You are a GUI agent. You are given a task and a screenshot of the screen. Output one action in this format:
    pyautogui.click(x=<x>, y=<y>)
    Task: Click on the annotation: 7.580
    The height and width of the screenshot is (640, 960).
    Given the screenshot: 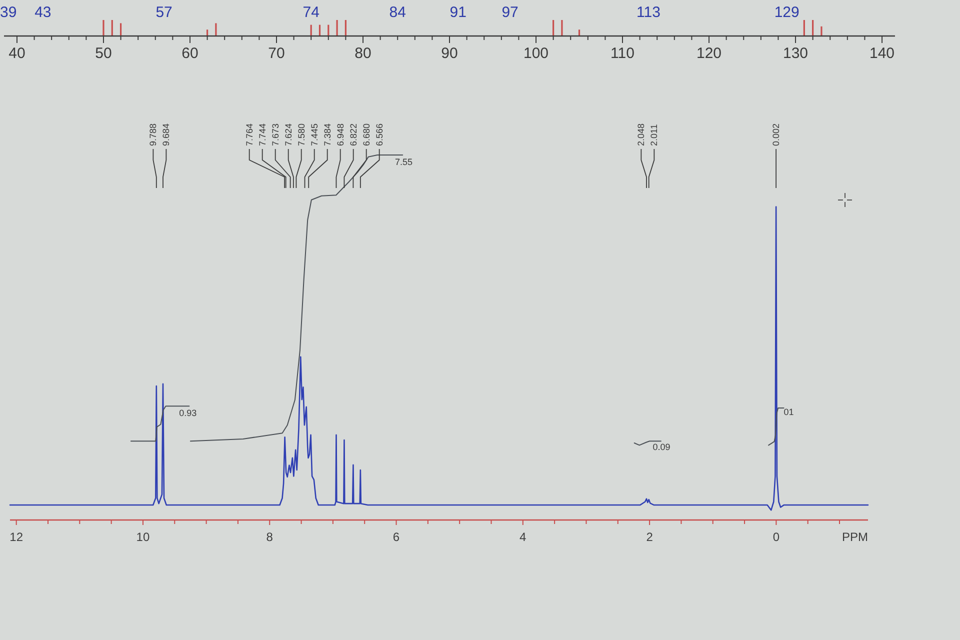 What is the action you would take?
    pyautogui.click(x=301, y=134)
    